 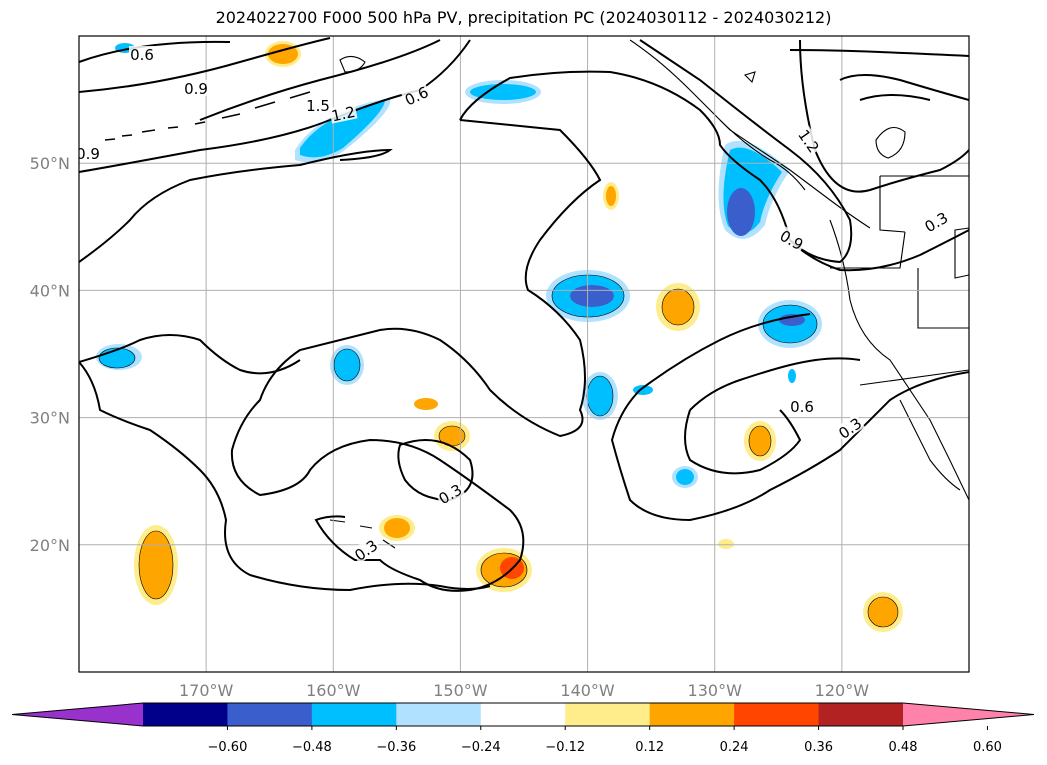 I want to click on longitude-tick-label: 160°W, so click(x=333, y=690).